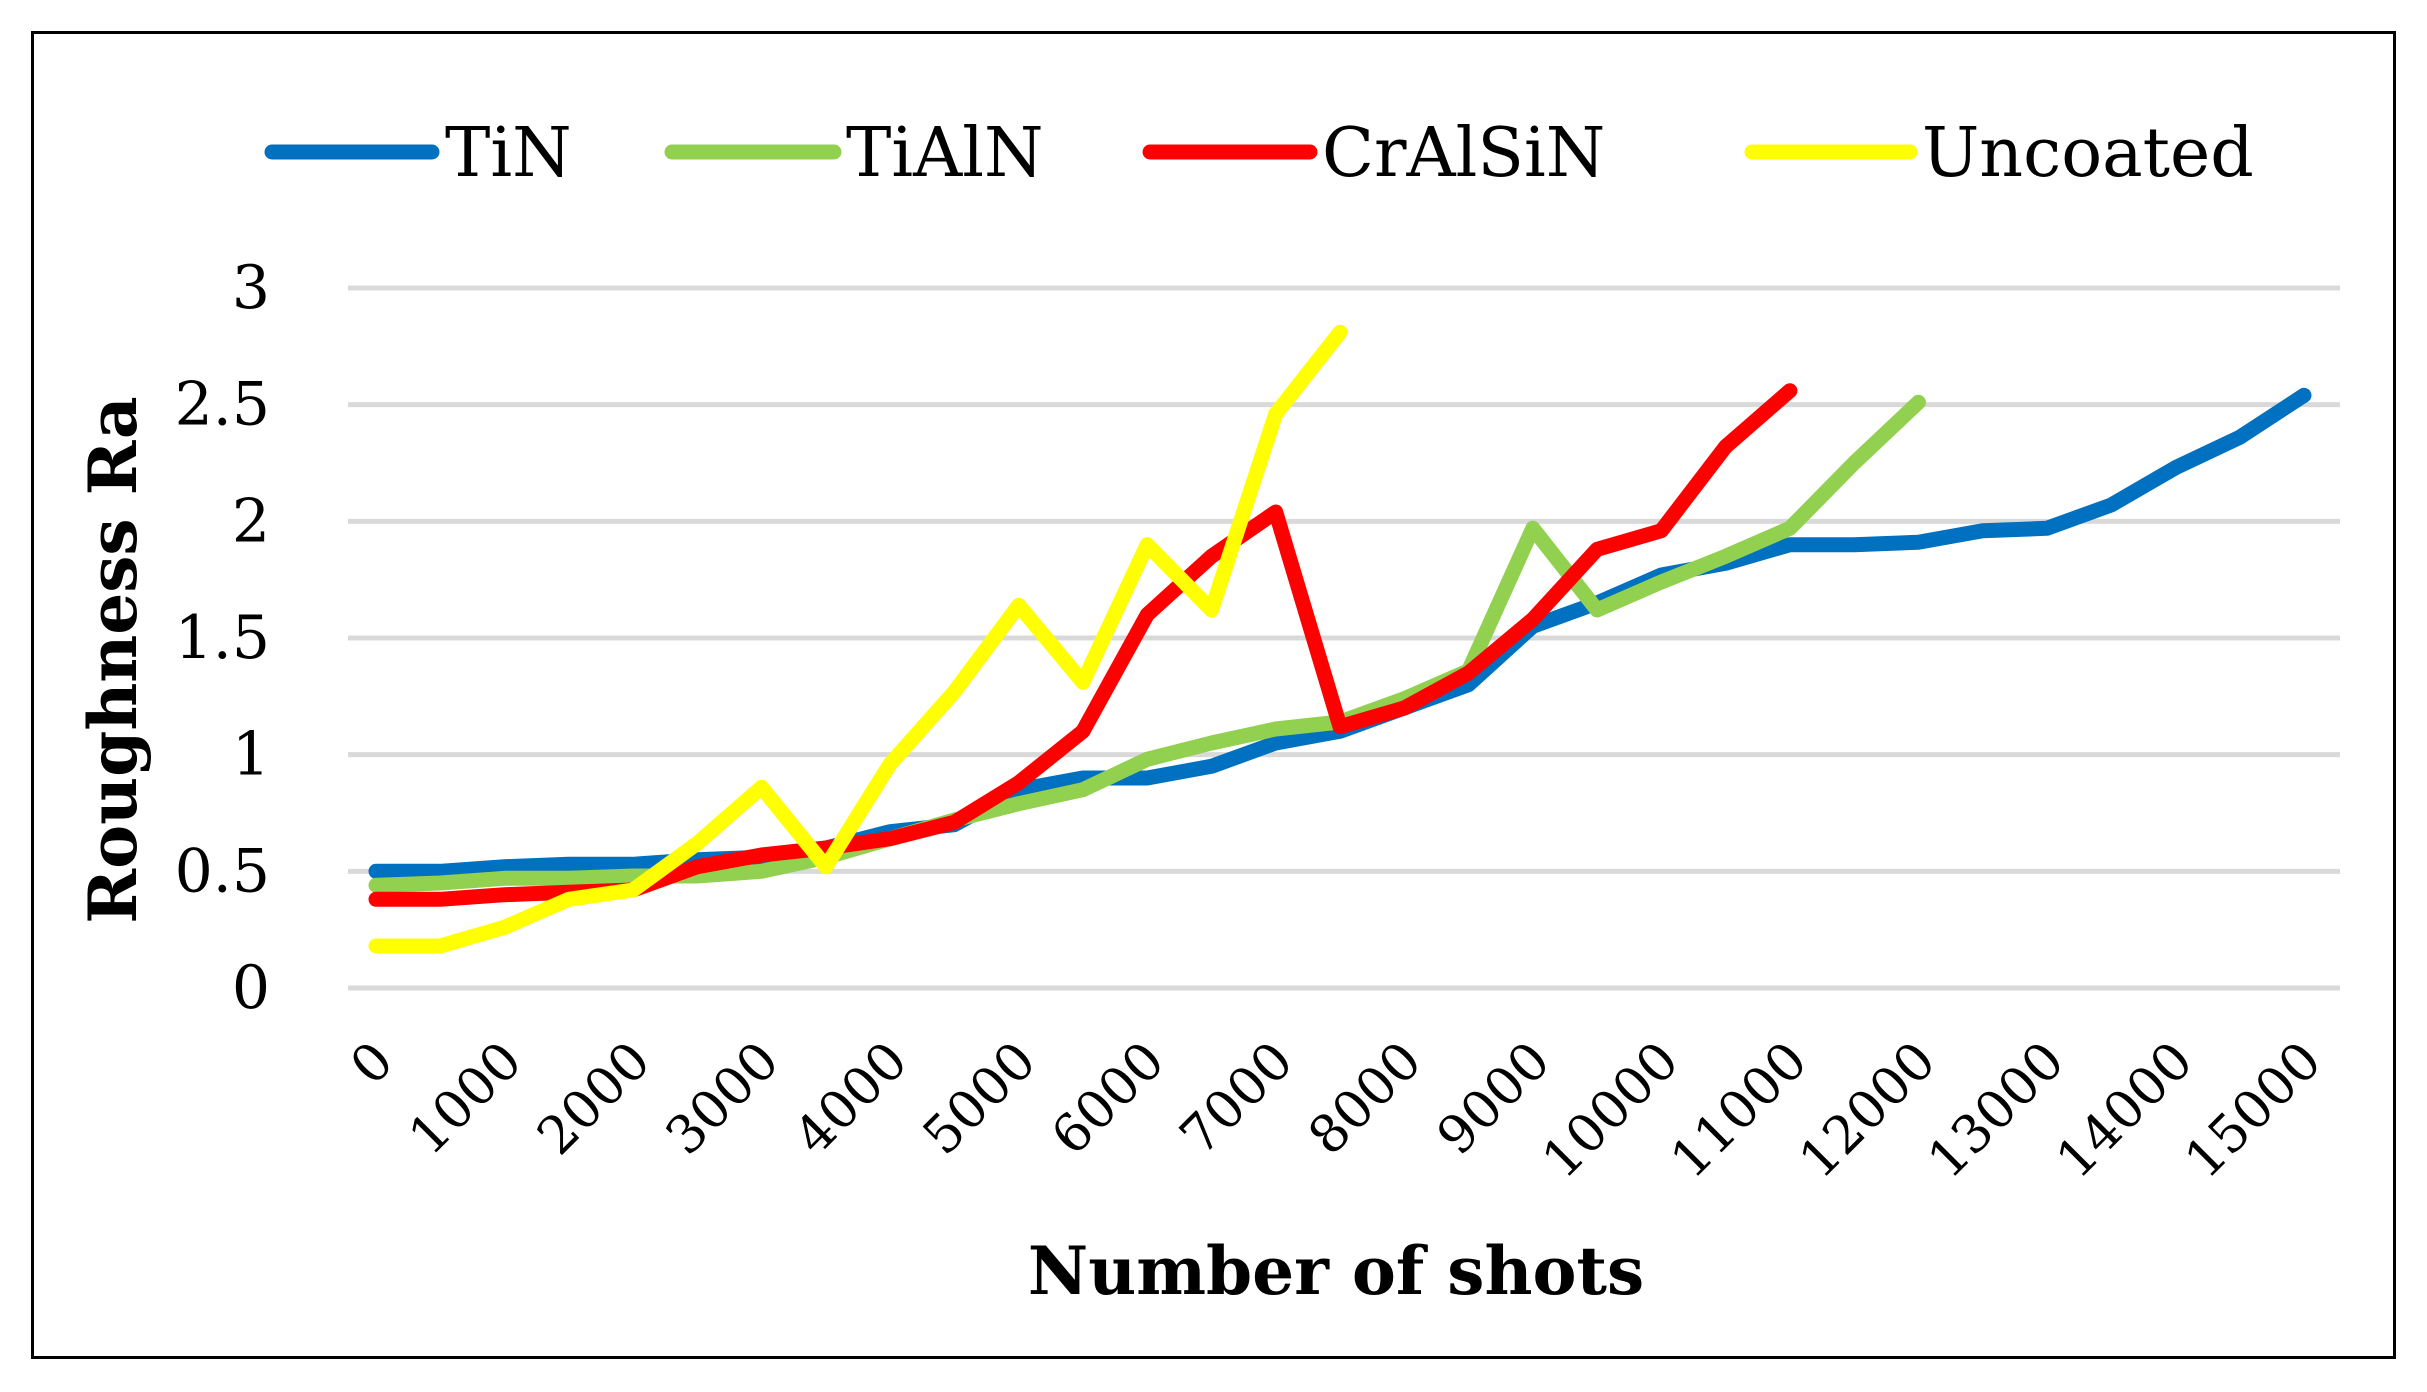 The height and width of the screenshot is (1392, 2427). I want to click on y-tick-label: 1.5, so click(222, 638).